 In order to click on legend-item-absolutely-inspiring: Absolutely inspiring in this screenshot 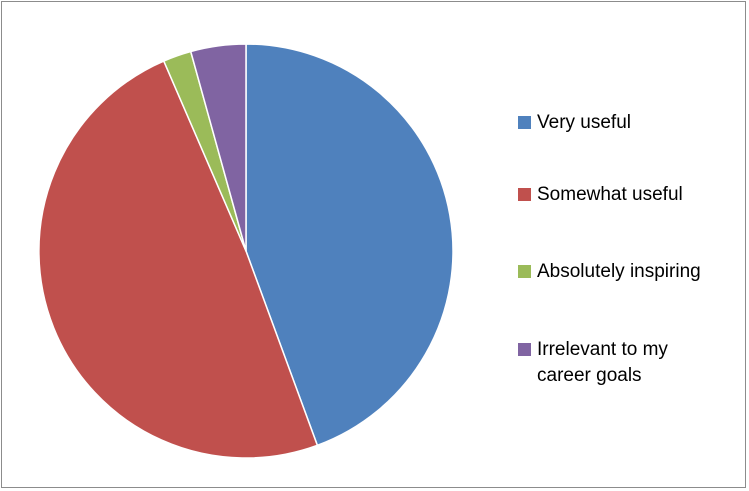, I will do `click(609, 272)`.